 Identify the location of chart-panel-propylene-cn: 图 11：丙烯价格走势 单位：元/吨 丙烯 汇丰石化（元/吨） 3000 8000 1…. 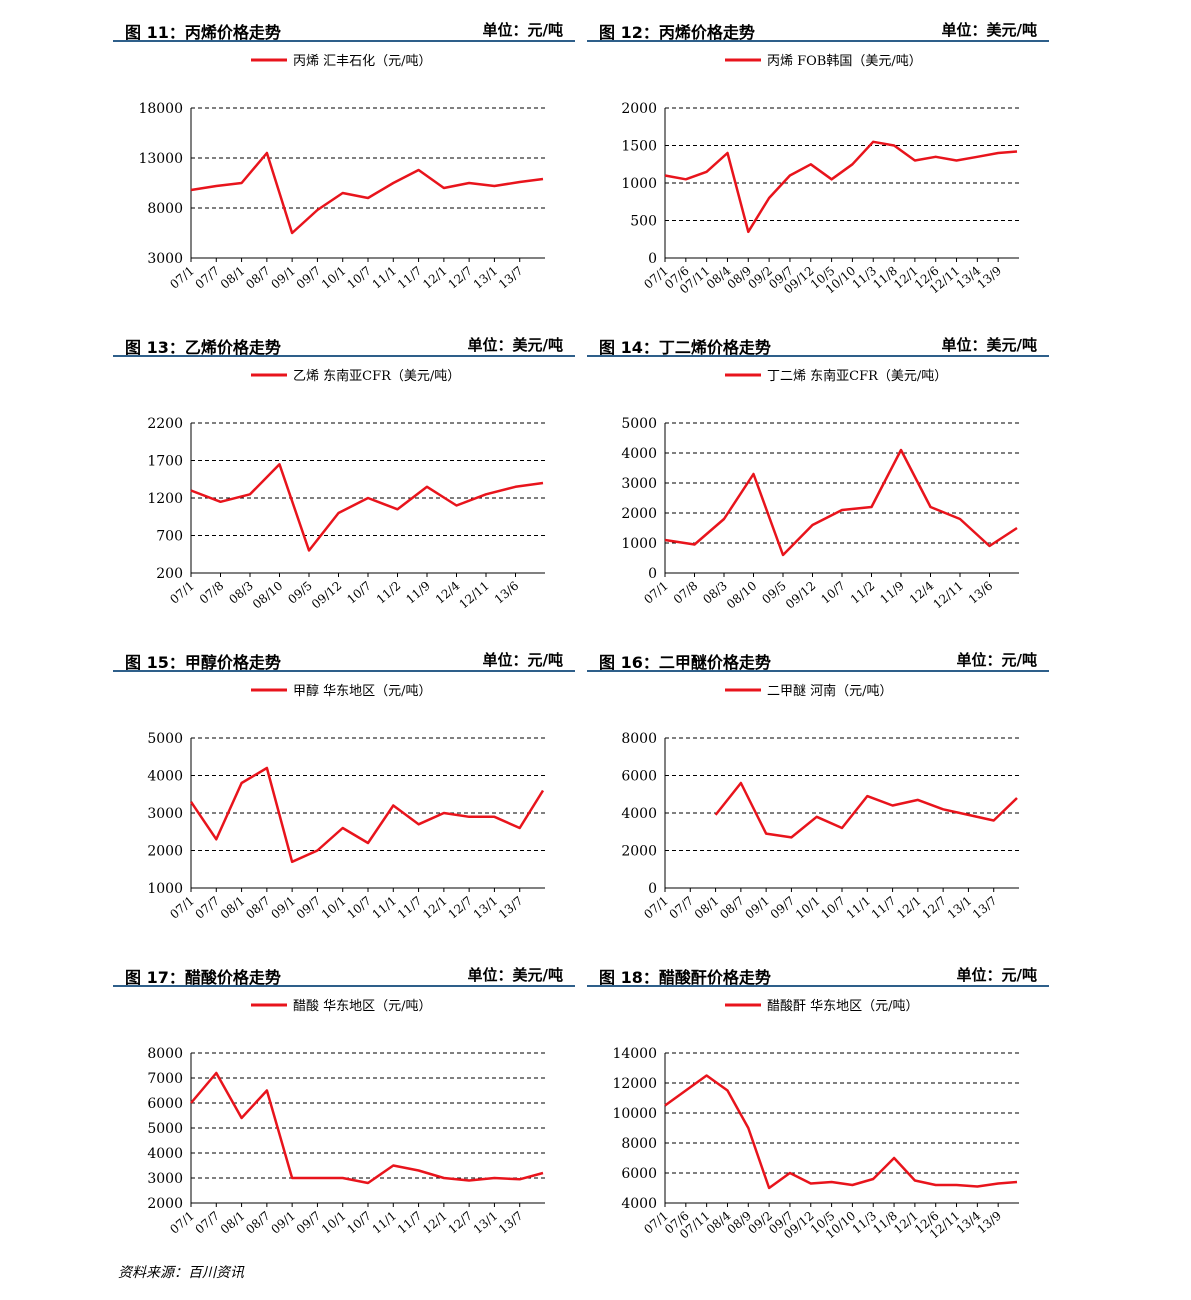
(344, 160).